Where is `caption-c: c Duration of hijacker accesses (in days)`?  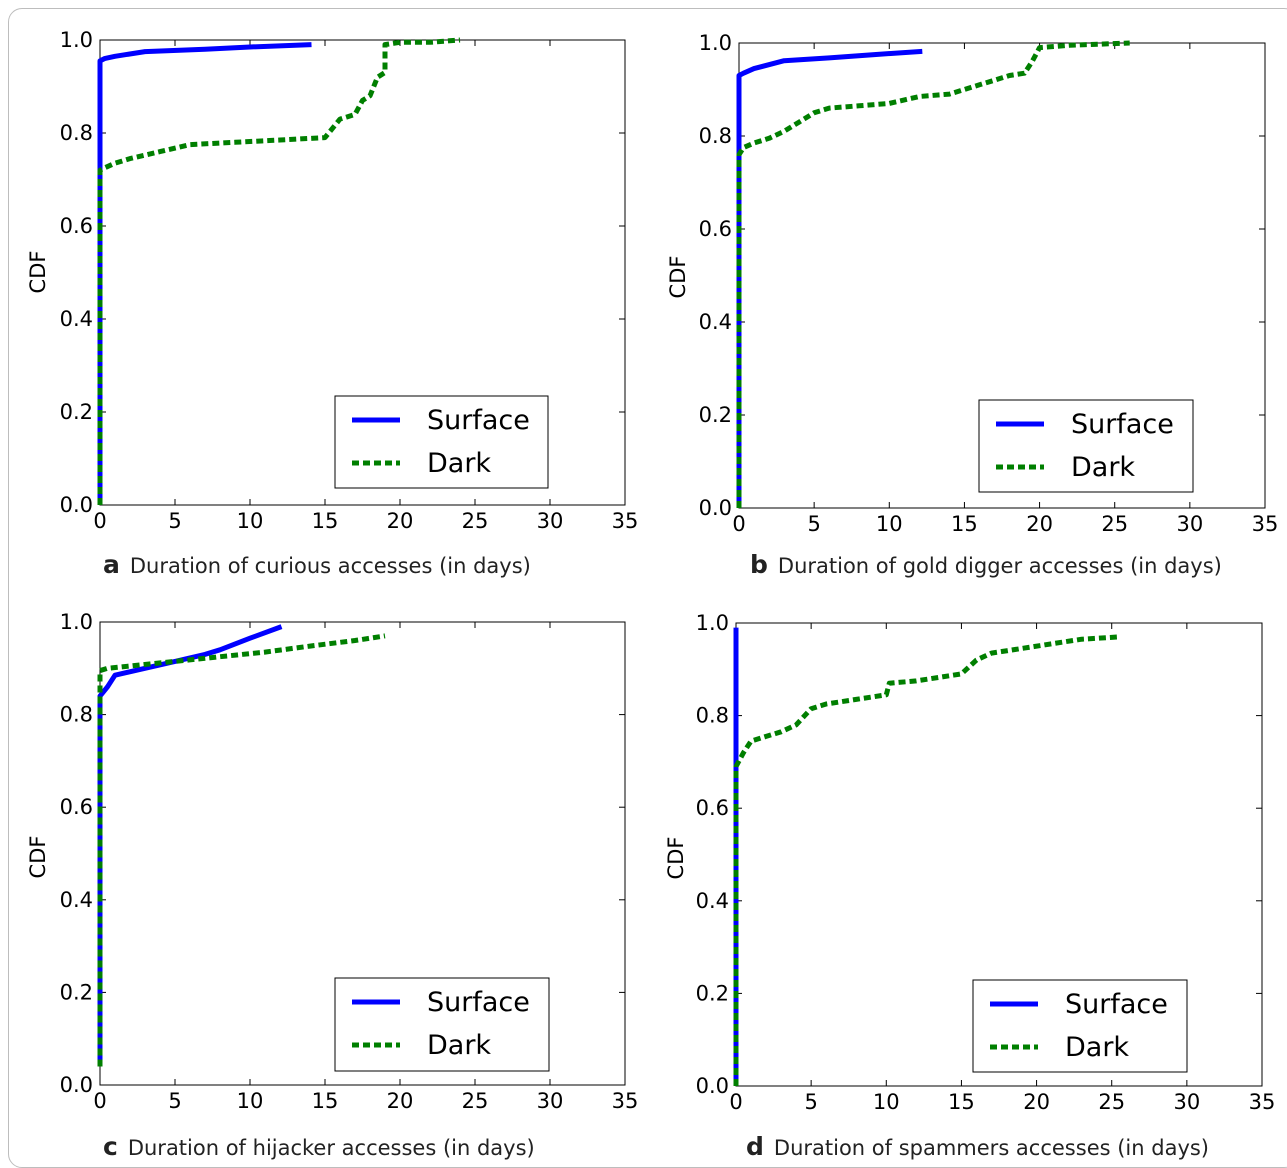
caption-c: c Duration of hijacker accesses (in days) is located at coordinates (319, 1146).